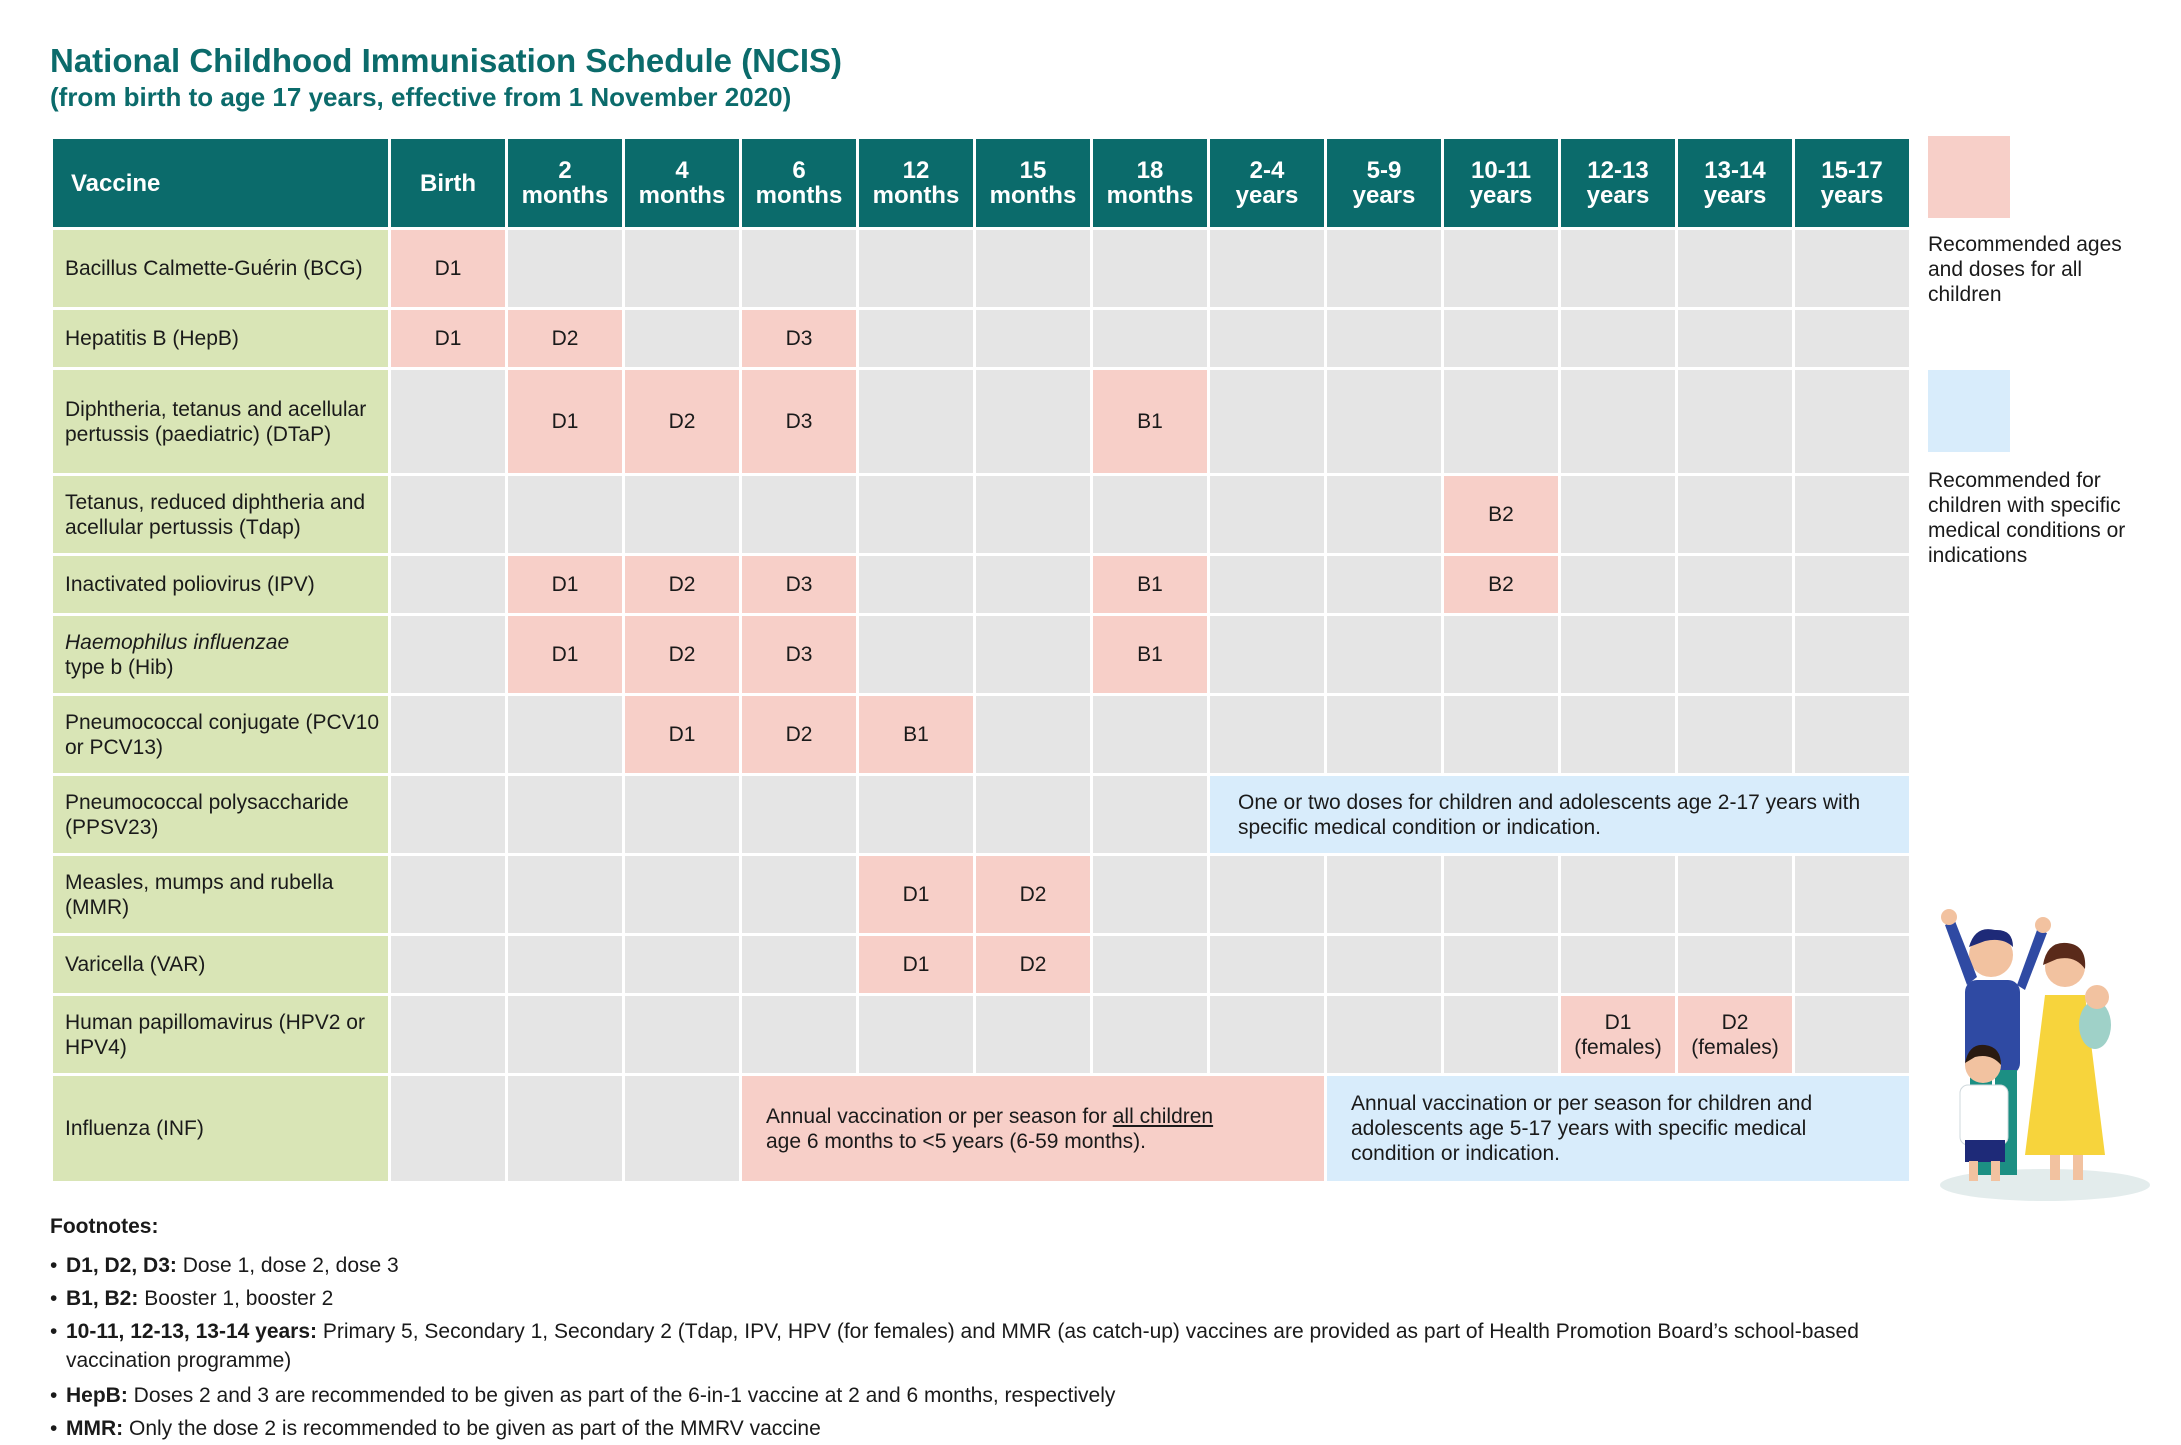 The image size is (2181, 1445). Describe the element at coordinates (1735, 1034) in the screenshot. I see `dose-cell: D2 (females)` at that location.